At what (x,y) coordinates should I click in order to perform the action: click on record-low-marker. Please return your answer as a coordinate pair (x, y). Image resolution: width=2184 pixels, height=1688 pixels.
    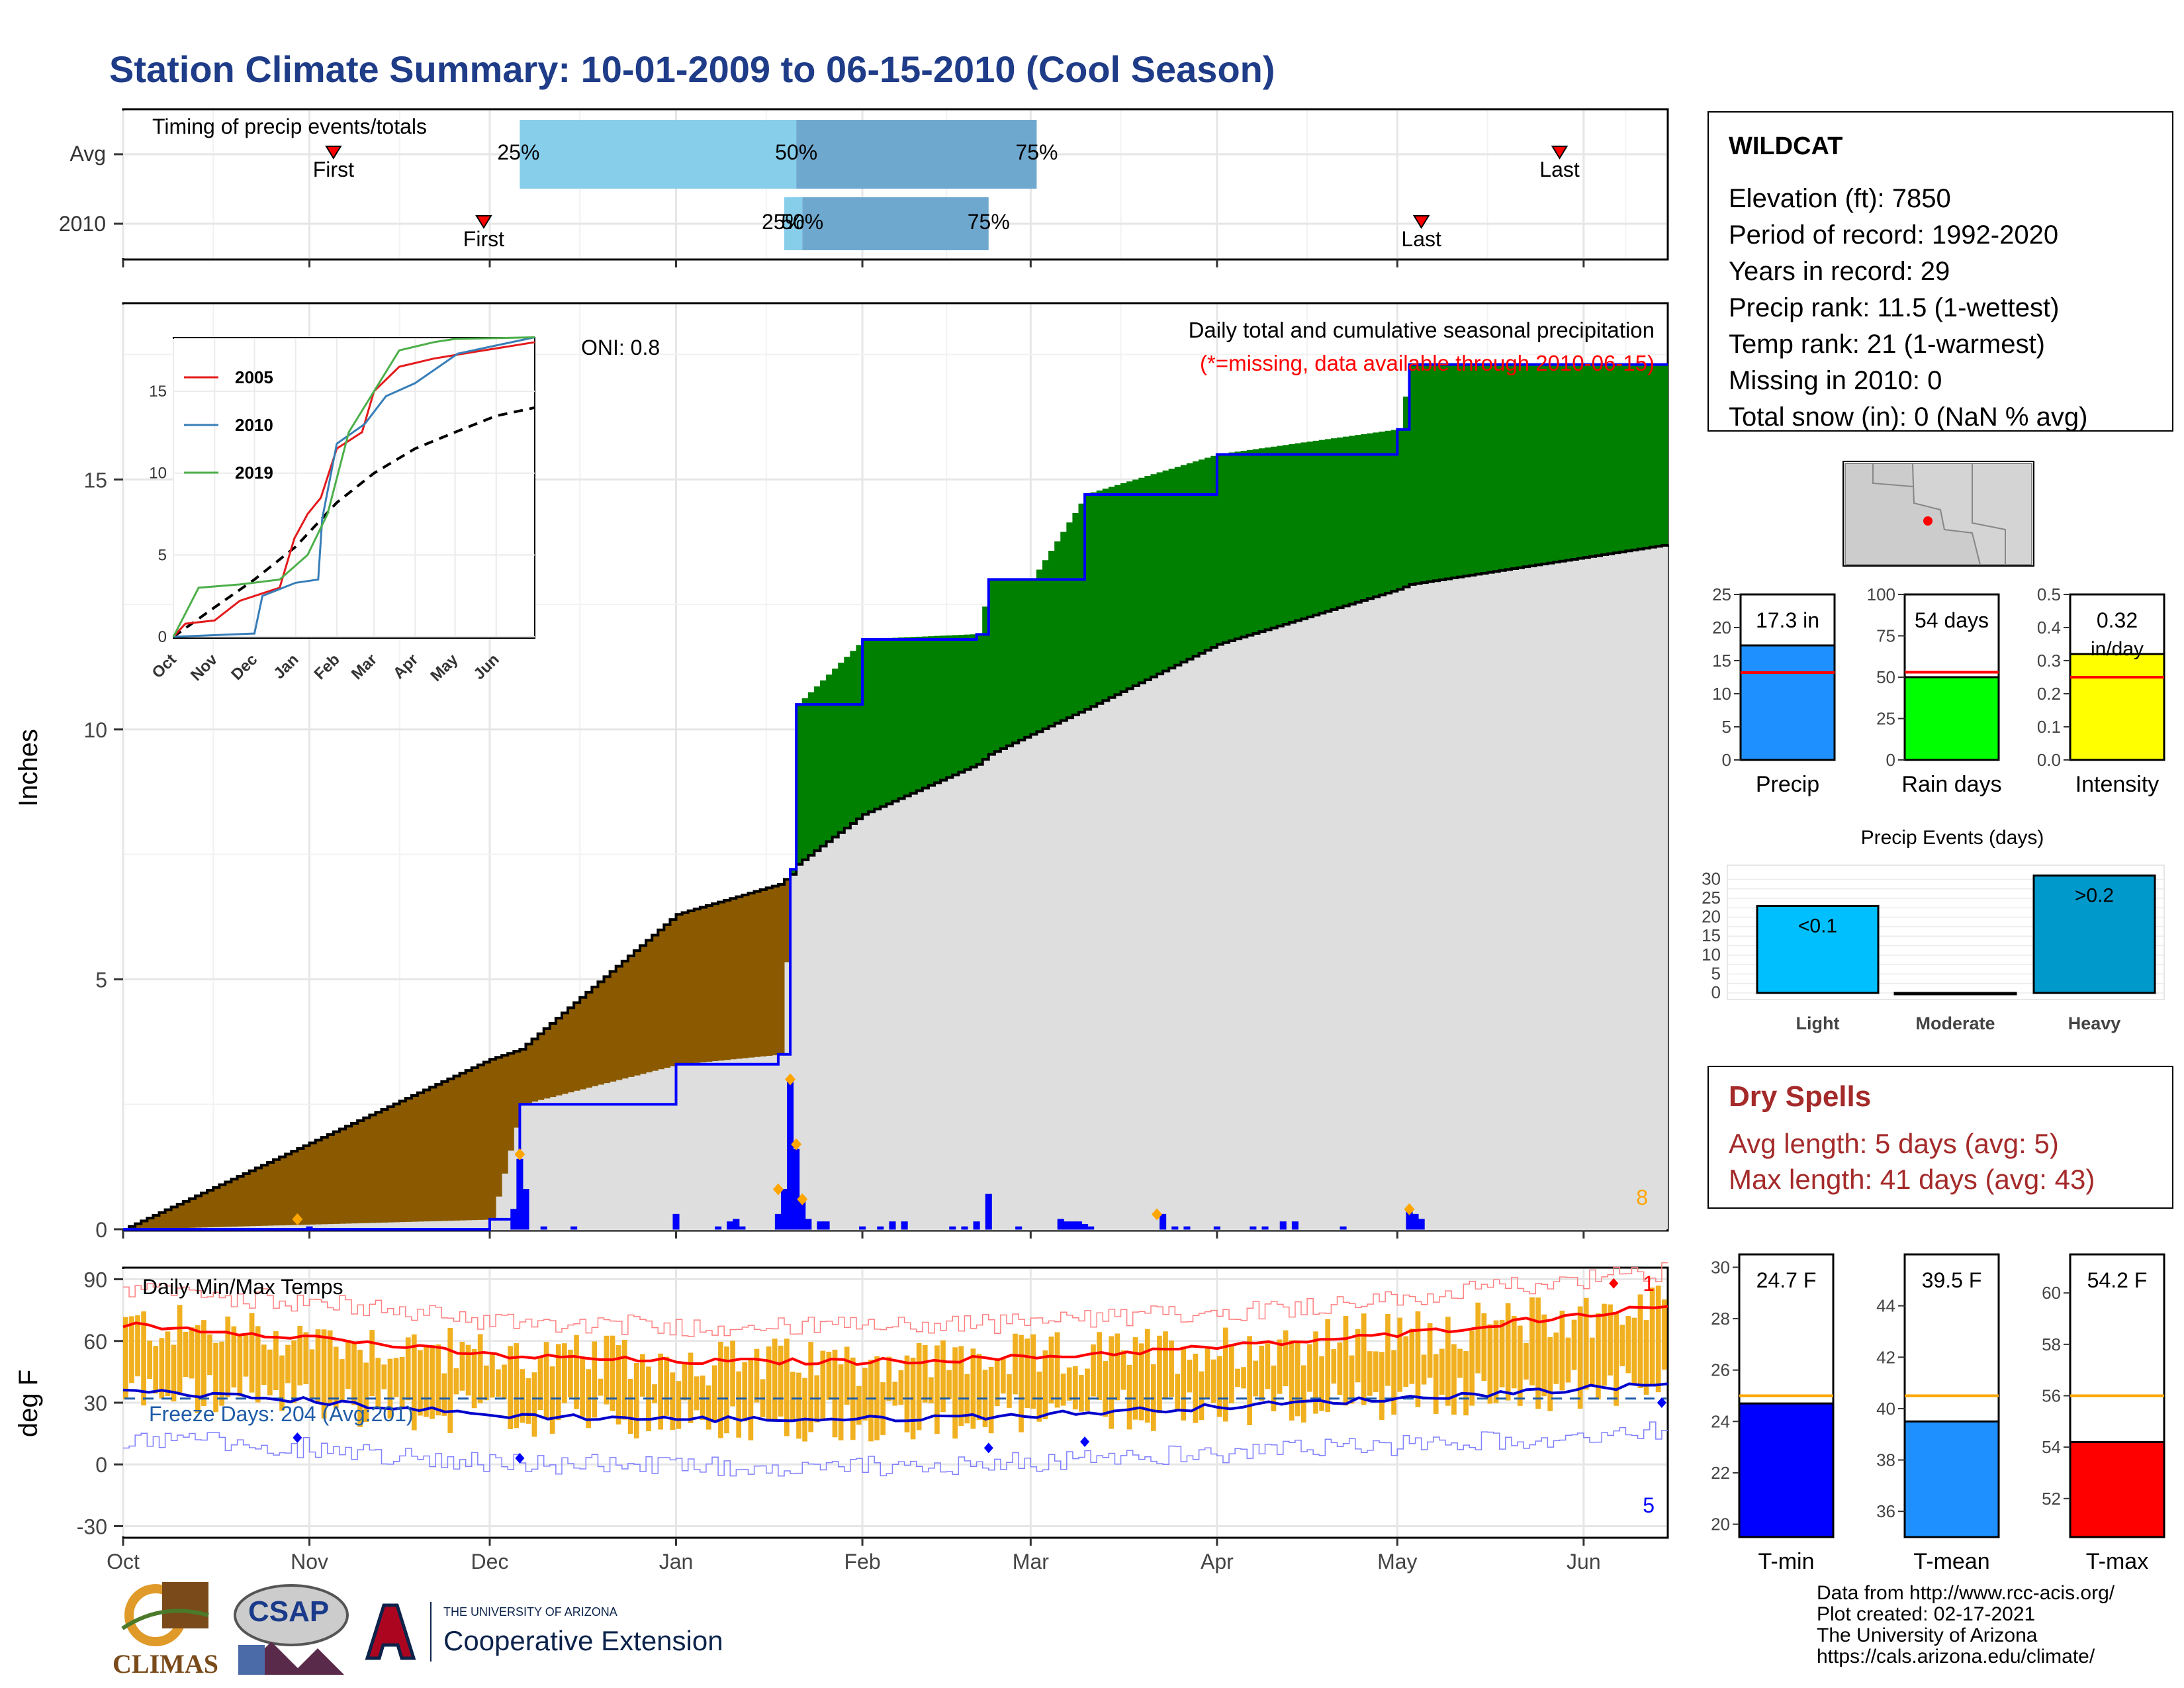
    Looking at the image, I should click on (1085, 1442).